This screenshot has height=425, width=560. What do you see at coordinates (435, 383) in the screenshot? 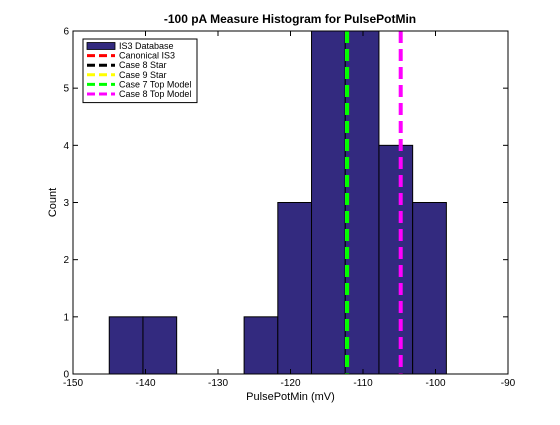
I see `x-tick-label: -100` at bounding box center [435, 383].